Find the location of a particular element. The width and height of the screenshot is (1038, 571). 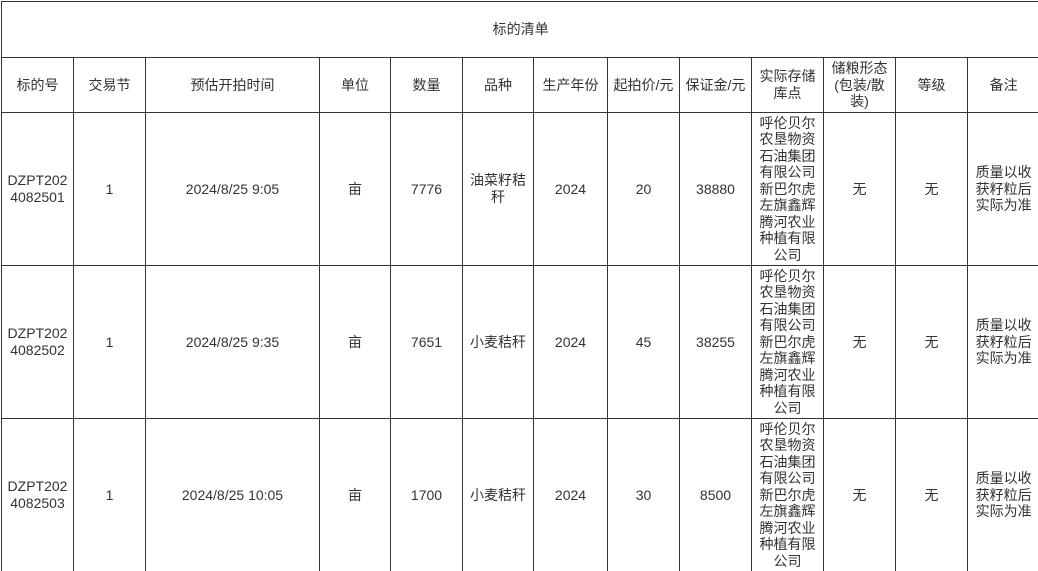

cell-start-time: 2024/8/25 9:05 is located at coordinates (232, 189).